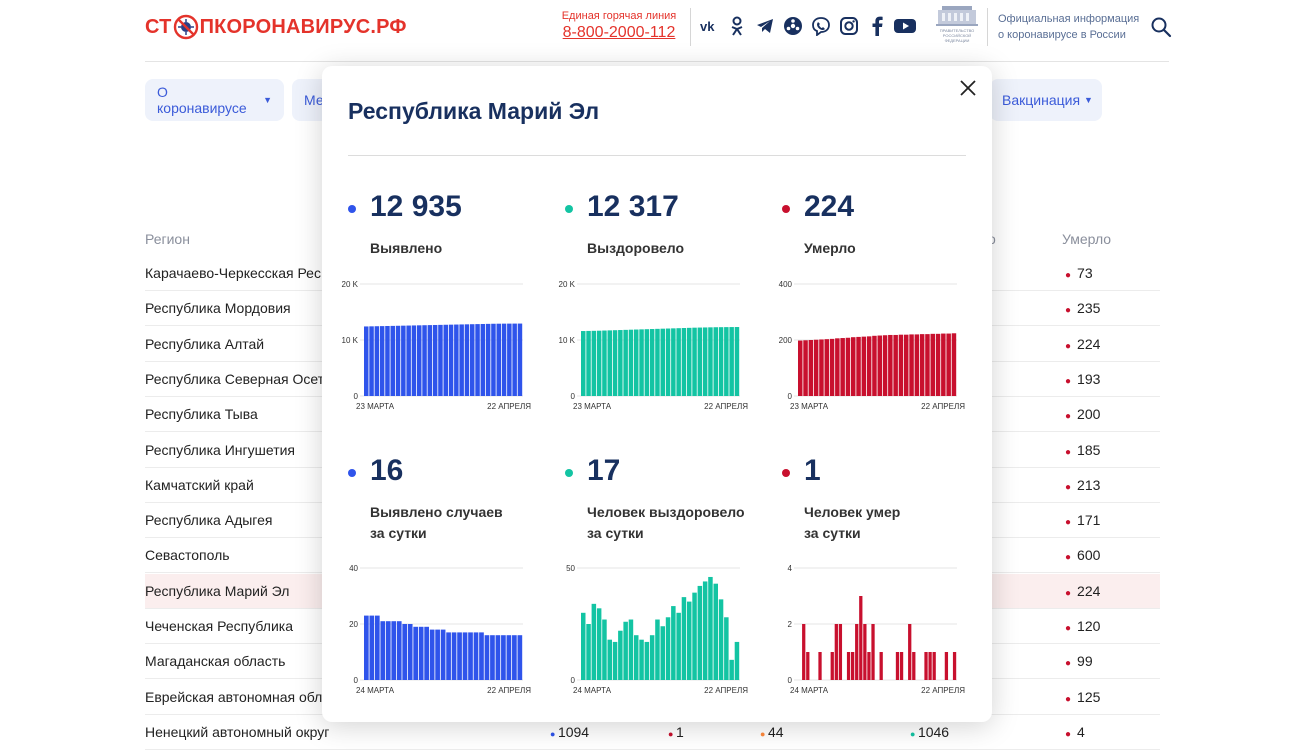 The image size is (1300, 750). Describe the element at coordinates (968, 88) in the screenshot. I see `close-icon` at that location.